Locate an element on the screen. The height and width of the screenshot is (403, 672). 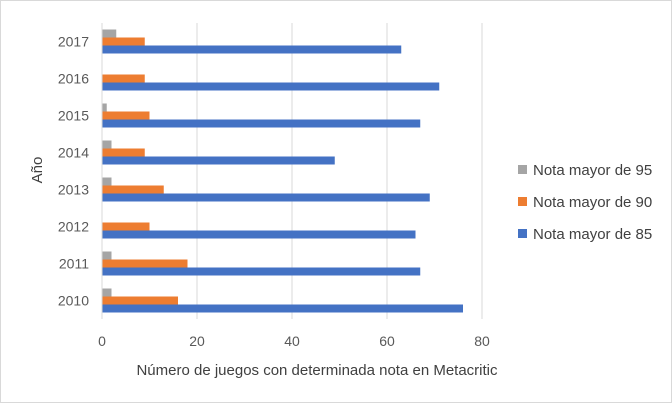
x-tick-label: 40 is located at coordinates (292, 341).